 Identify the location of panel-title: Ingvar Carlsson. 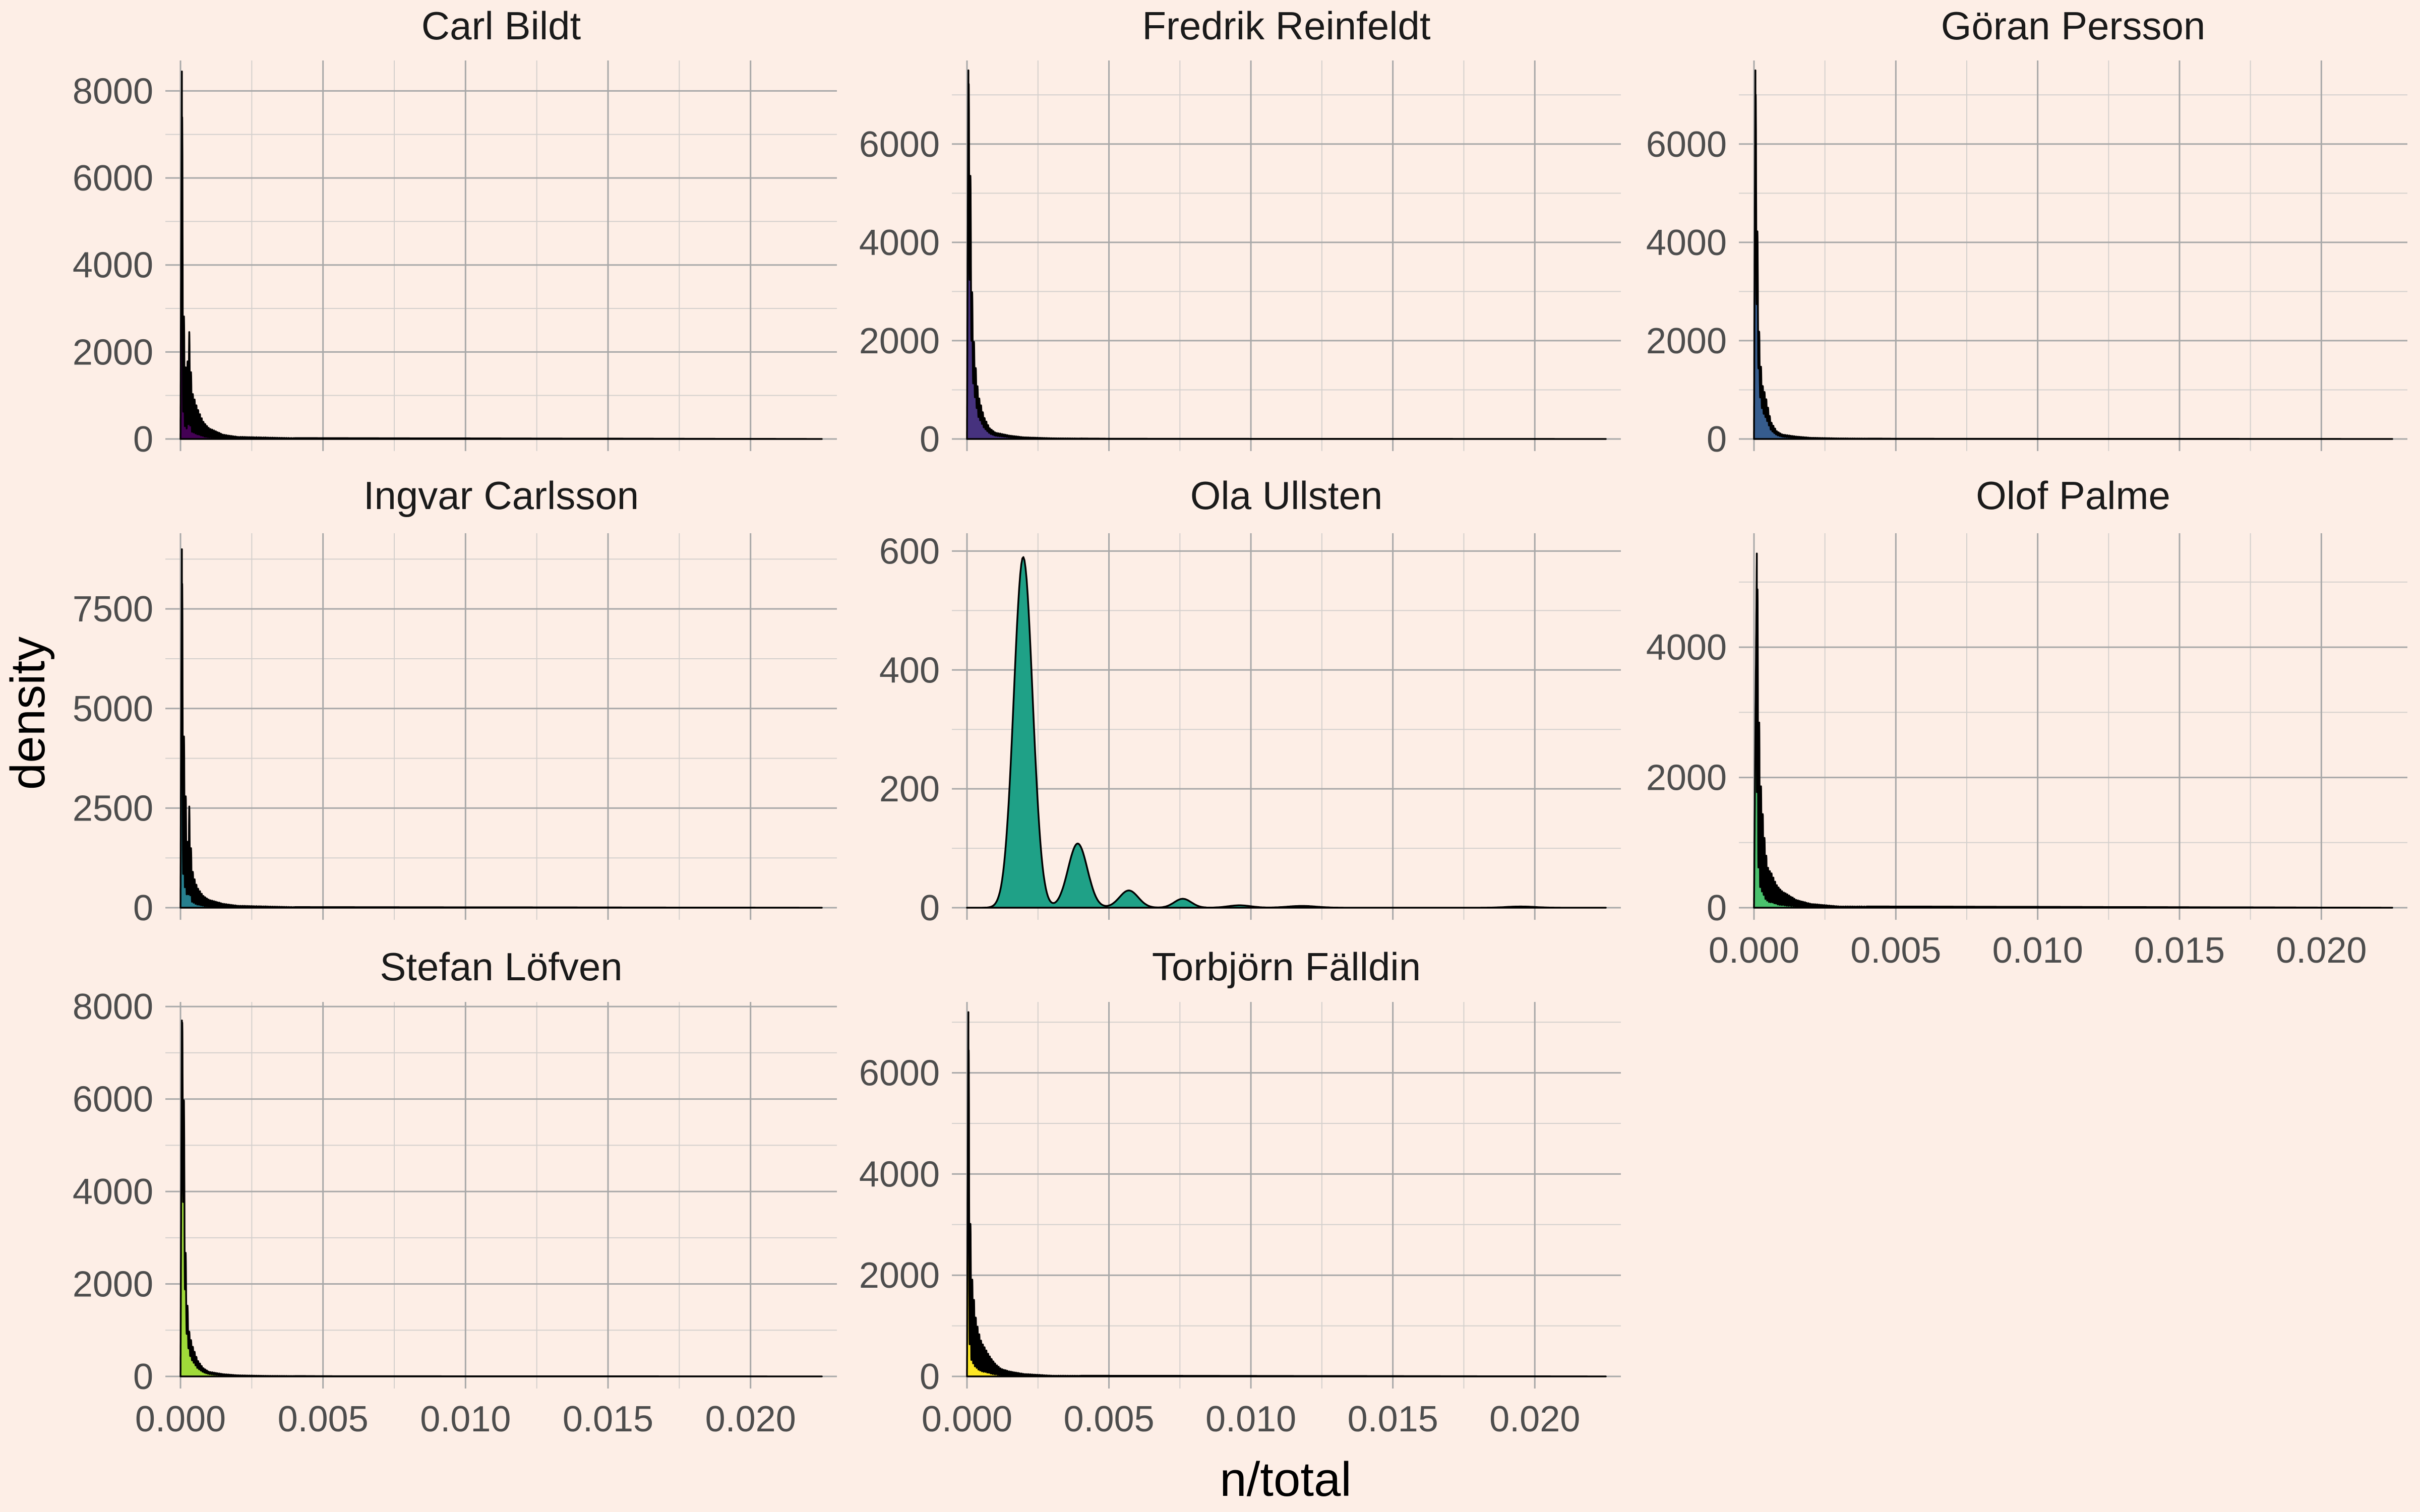
(501, 496).